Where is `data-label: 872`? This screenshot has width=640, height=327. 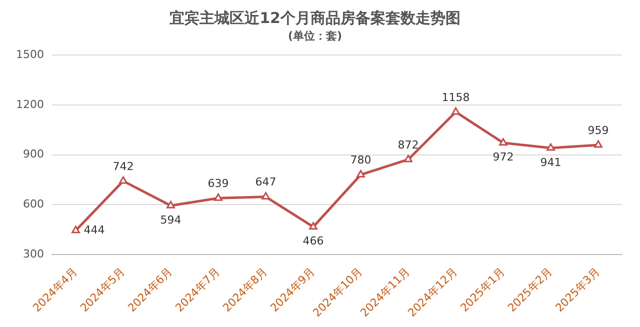 data-label: 872 is located at coordinates (408, 145).